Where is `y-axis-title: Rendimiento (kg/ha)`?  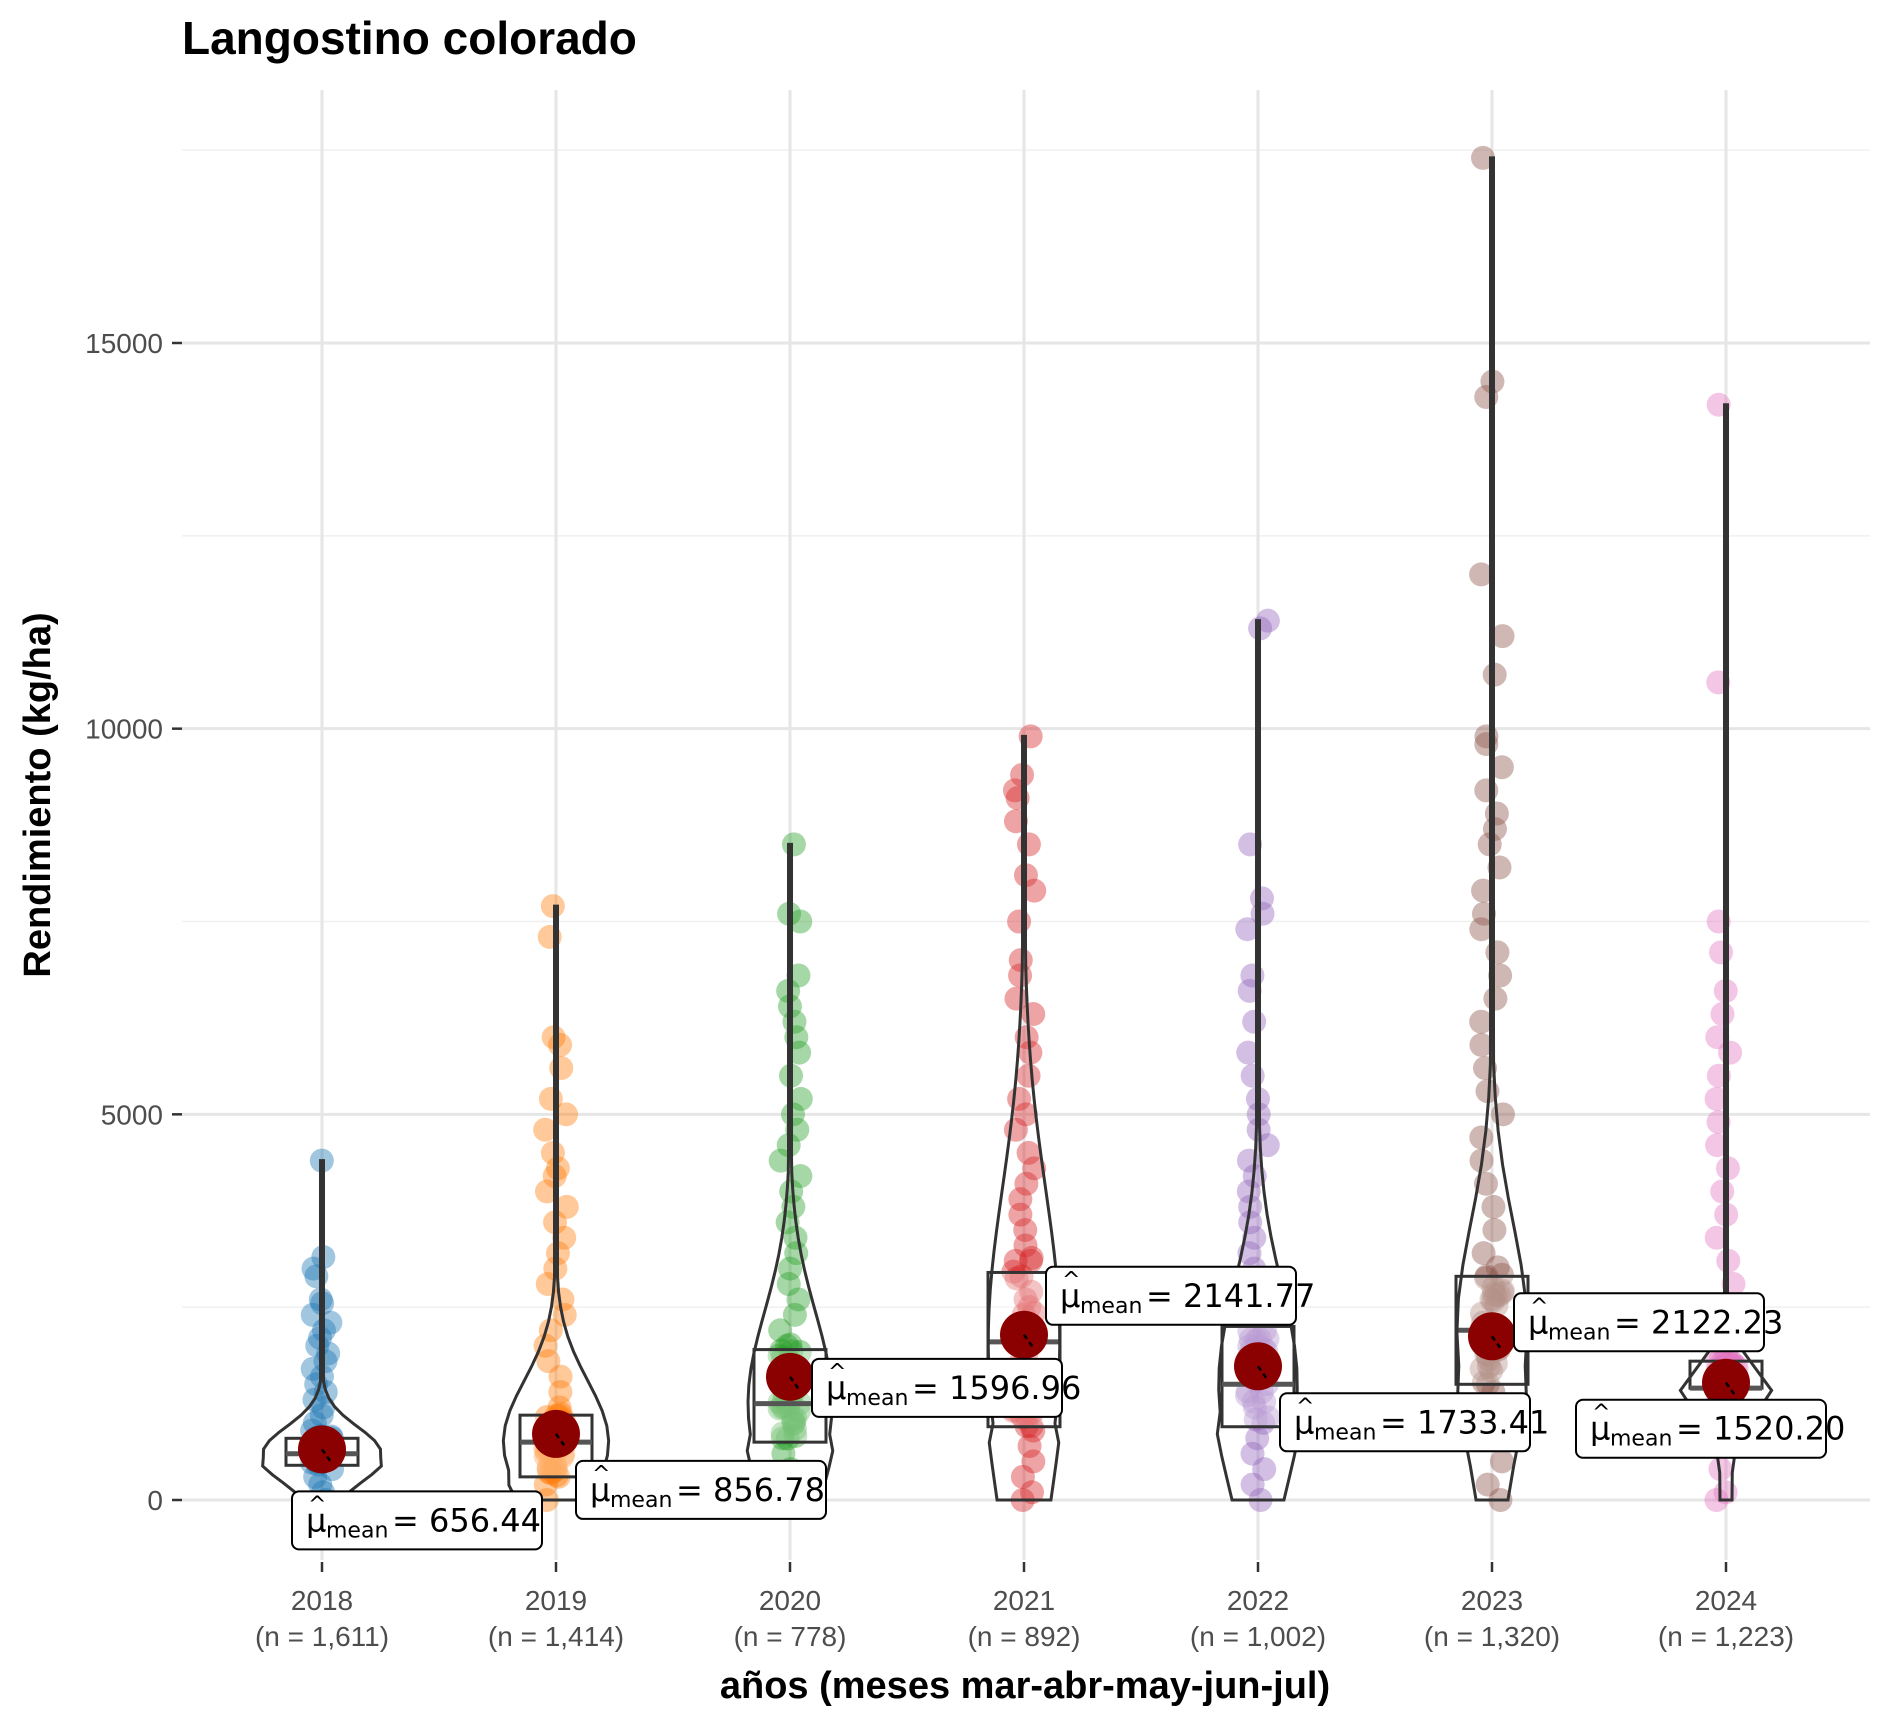 y-axis-title: Rendimiento (kg/ha) is located at coordinates (38, 794).